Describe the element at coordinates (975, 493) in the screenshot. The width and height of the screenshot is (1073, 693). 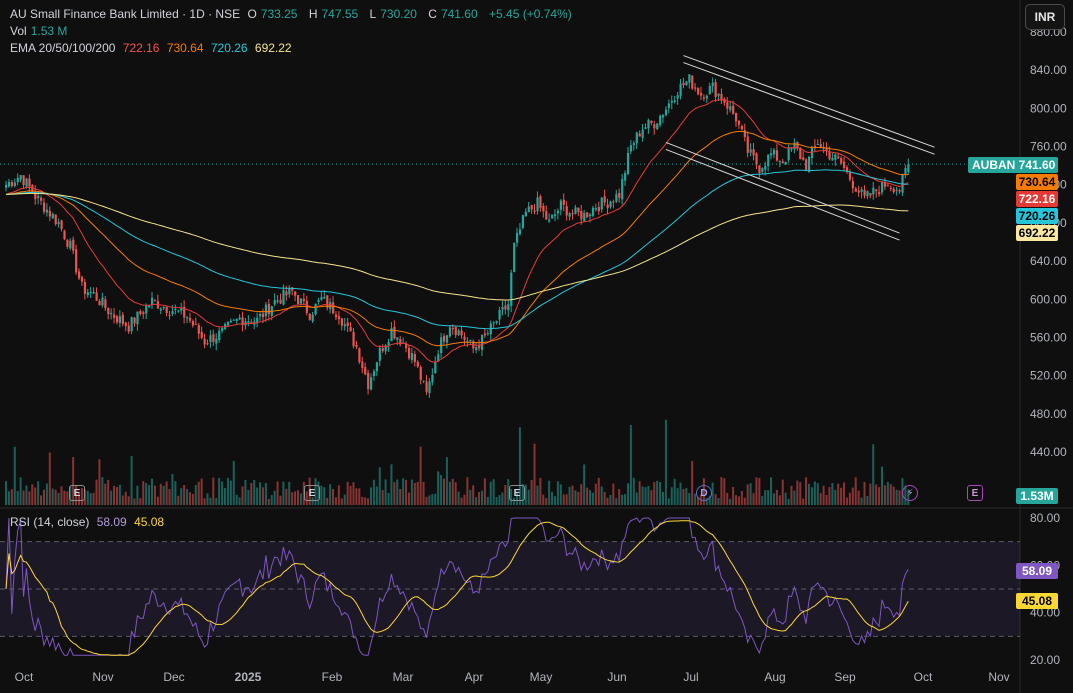
I see `upcoming-earnings-icon: E` at that location.